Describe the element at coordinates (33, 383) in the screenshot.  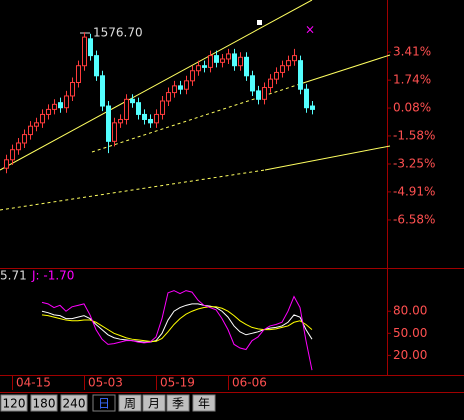
I see `x-tick-label: 04-15` at that location.